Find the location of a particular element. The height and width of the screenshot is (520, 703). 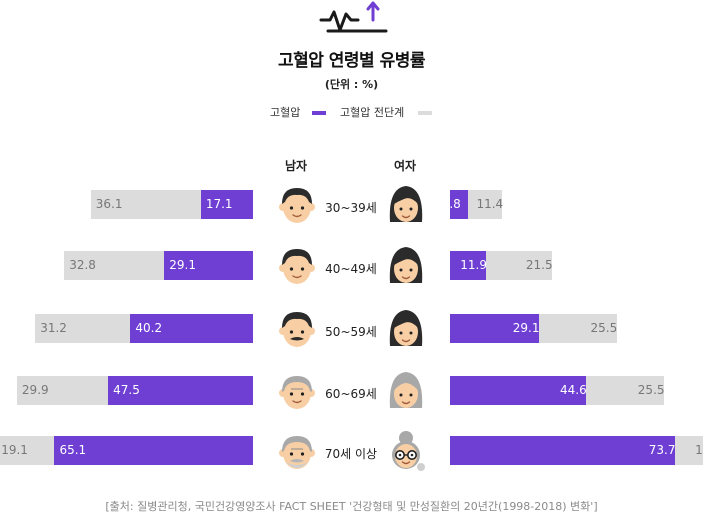

label-female-hypertension: 11.9 is located at coordinates (473, 265).